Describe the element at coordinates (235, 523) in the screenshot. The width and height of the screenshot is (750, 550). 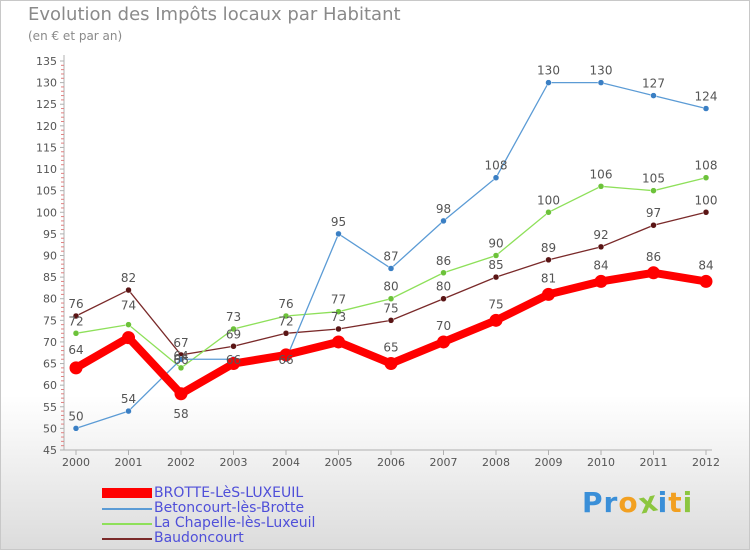
I see `legend-label-chapelle: La Chapelle-lès-Luxeuil` at that location.